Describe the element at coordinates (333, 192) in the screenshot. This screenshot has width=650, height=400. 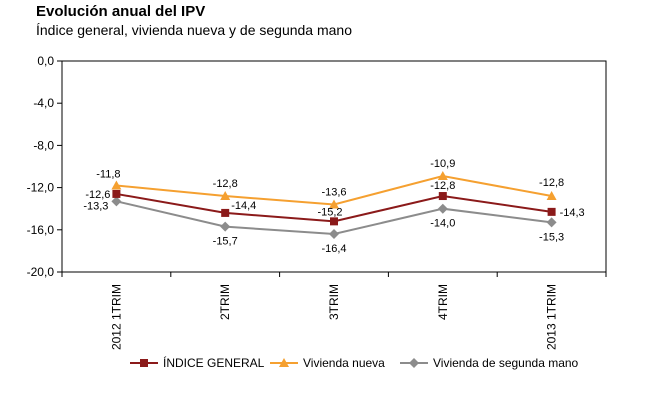
I see `data-label: -13,6` at that location.